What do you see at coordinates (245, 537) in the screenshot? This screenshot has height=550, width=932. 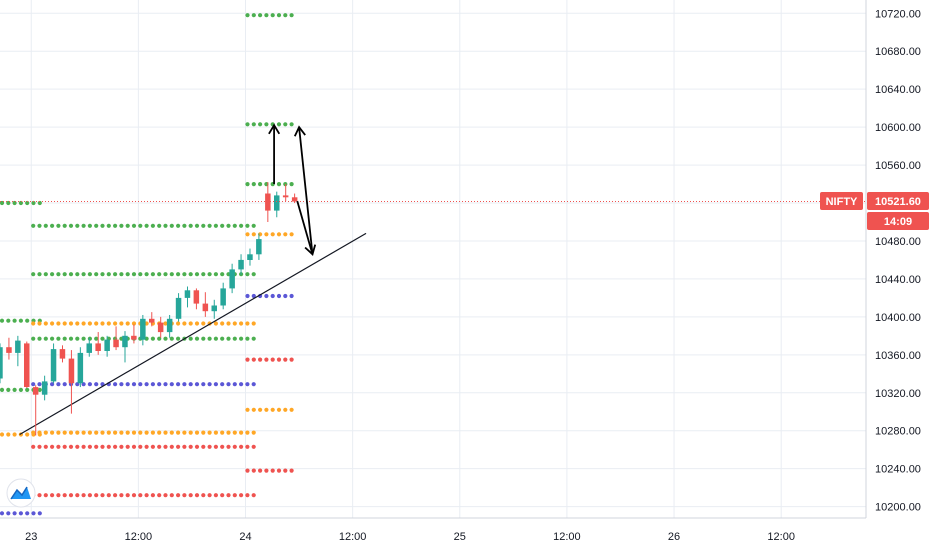 I see `time-tick-label: 24` at bounding box center [245, 537].